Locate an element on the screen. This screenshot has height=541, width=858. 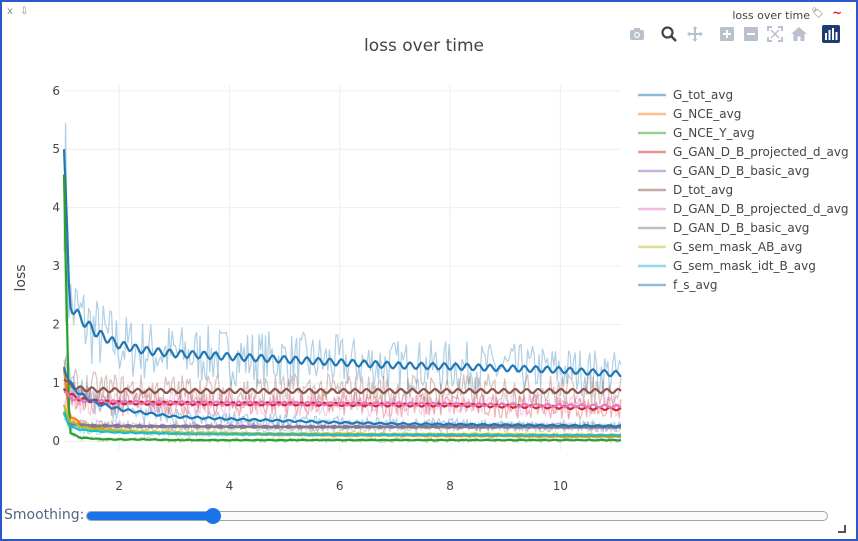
legend-label: G_sem_mask_AB_avg is located at coordinates (737, 247).